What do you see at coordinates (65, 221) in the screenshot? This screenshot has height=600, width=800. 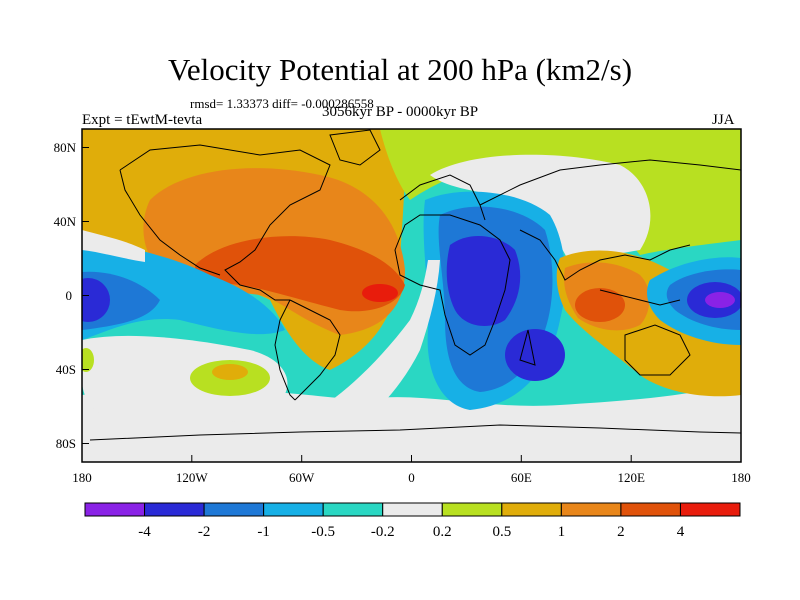 I see `lat-tick-label: 40N` at bounding box center [65, 221].